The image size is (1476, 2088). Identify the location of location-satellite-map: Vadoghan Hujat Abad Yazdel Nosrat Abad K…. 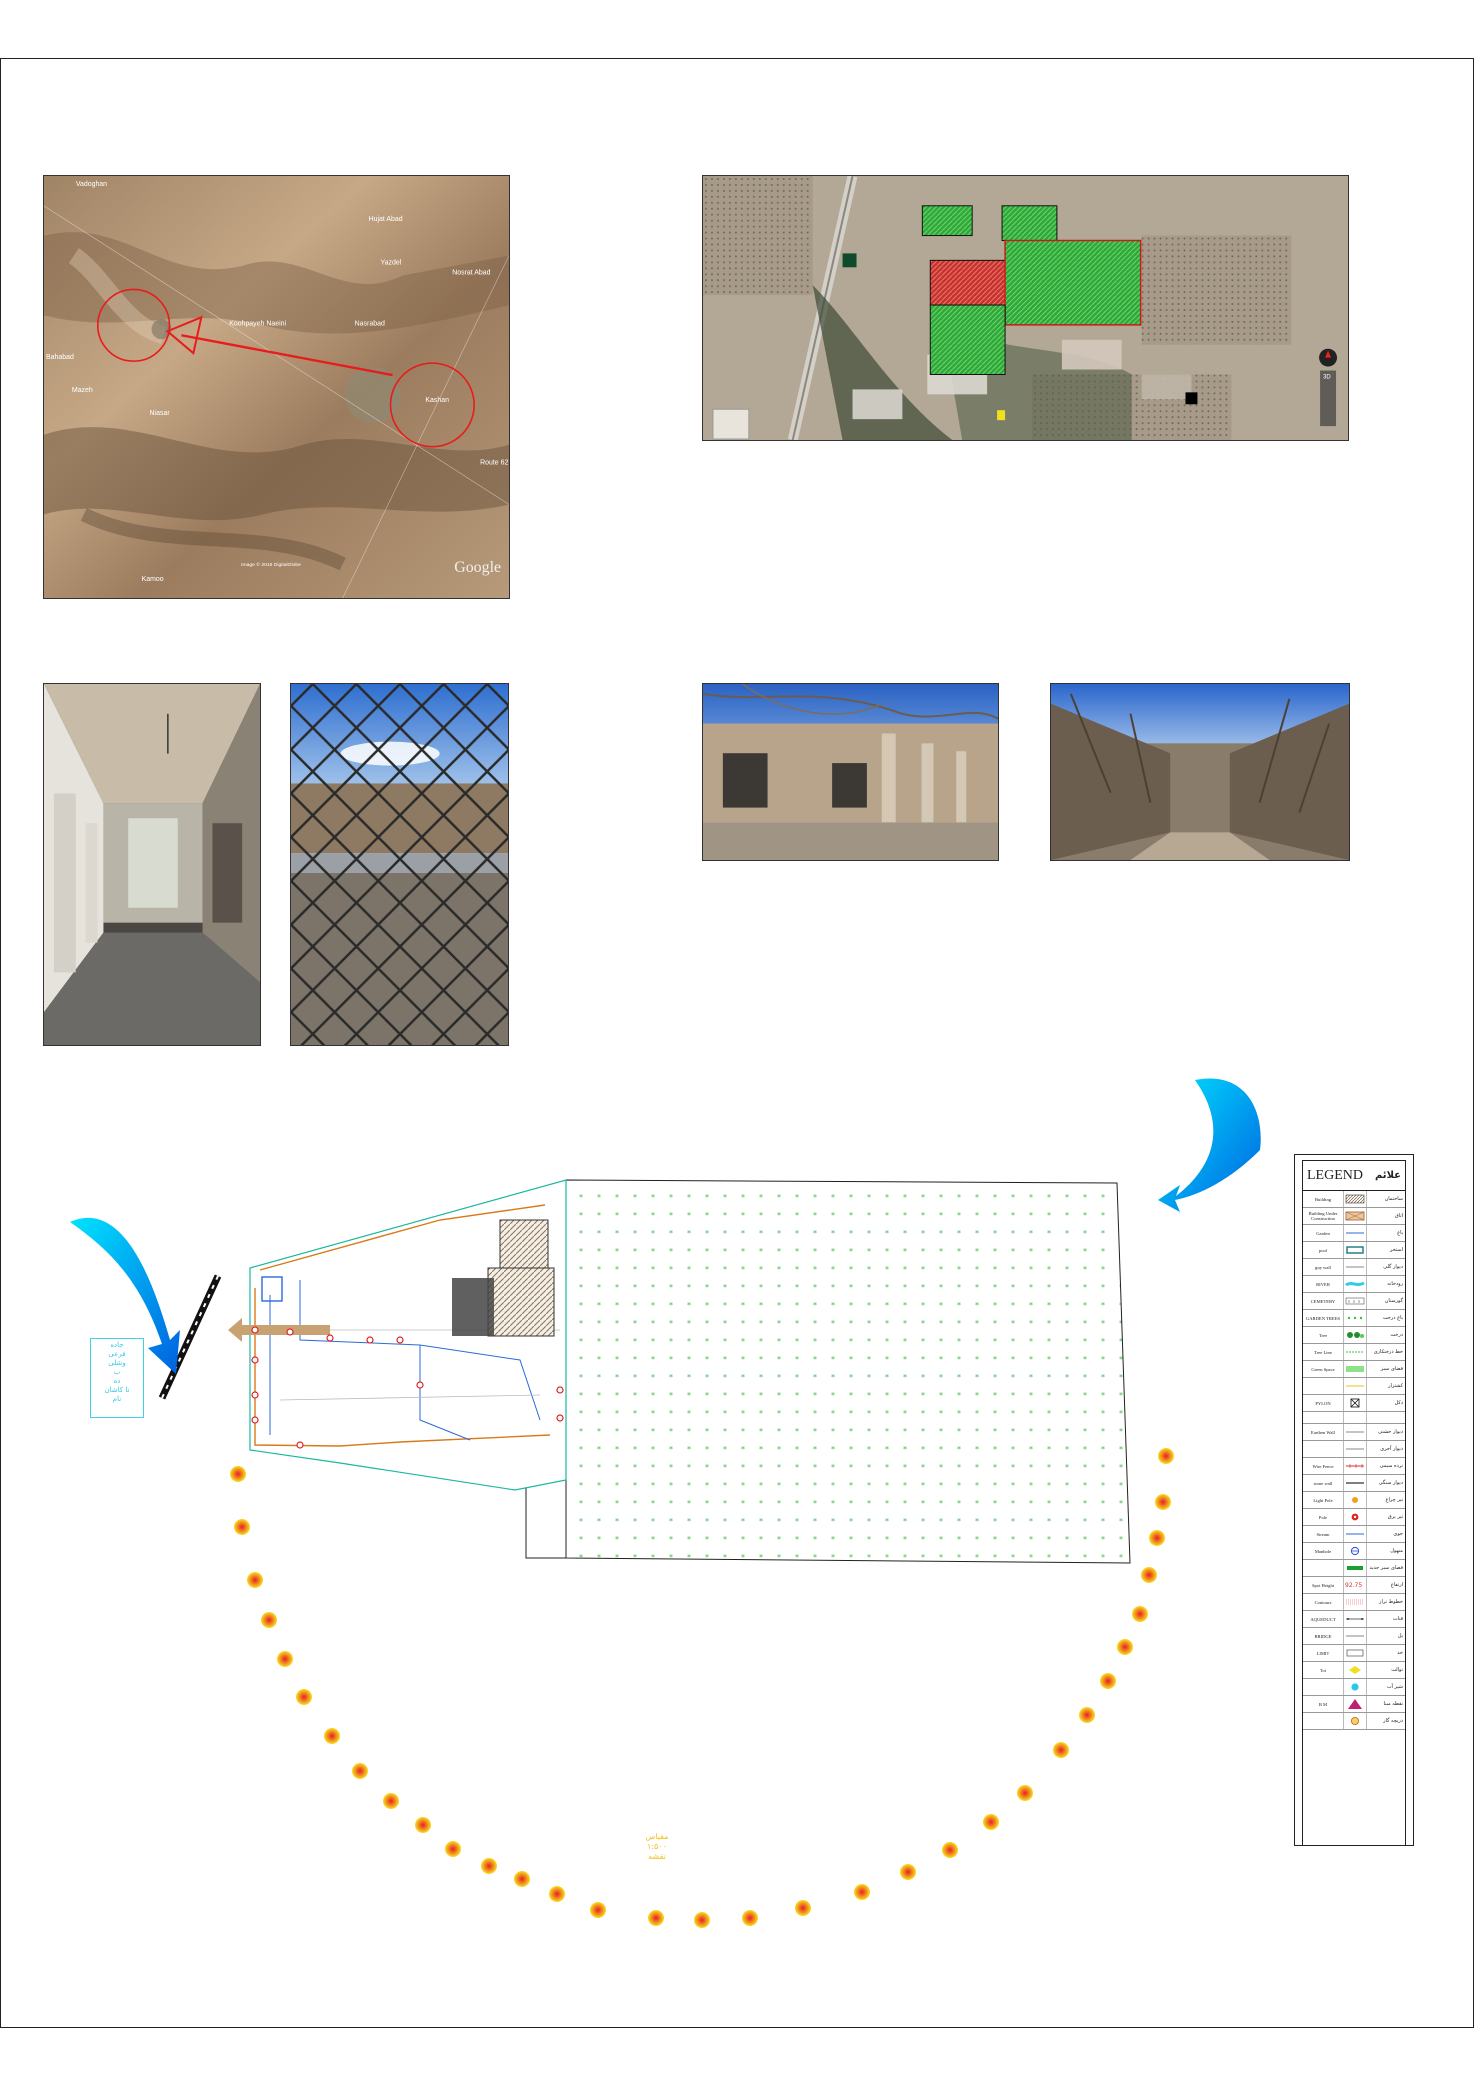
(276, 387).